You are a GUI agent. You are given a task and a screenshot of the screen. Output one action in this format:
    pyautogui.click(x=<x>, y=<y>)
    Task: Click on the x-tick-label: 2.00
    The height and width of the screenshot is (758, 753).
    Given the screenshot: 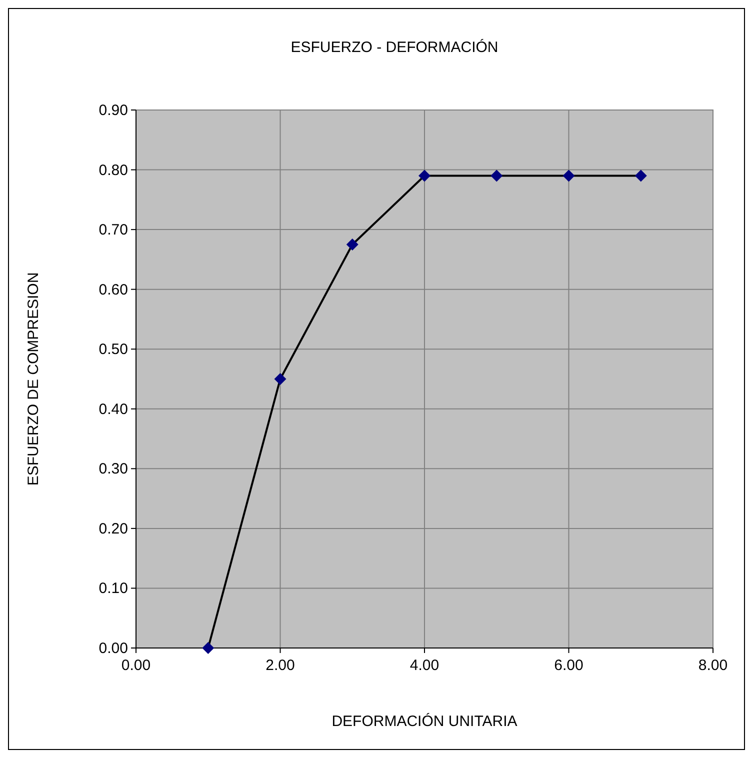 What is the action you would take?
    pyautogui.click(x=280, y=665)
    